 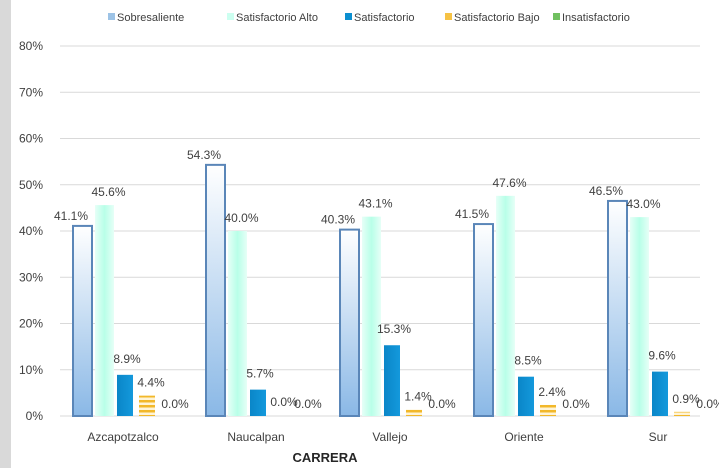 What do you see at coordinates (497, 18) in the screenshot?
I see `legend-entry: Satisfactorio Bajo` at bounding box center [497, 18].